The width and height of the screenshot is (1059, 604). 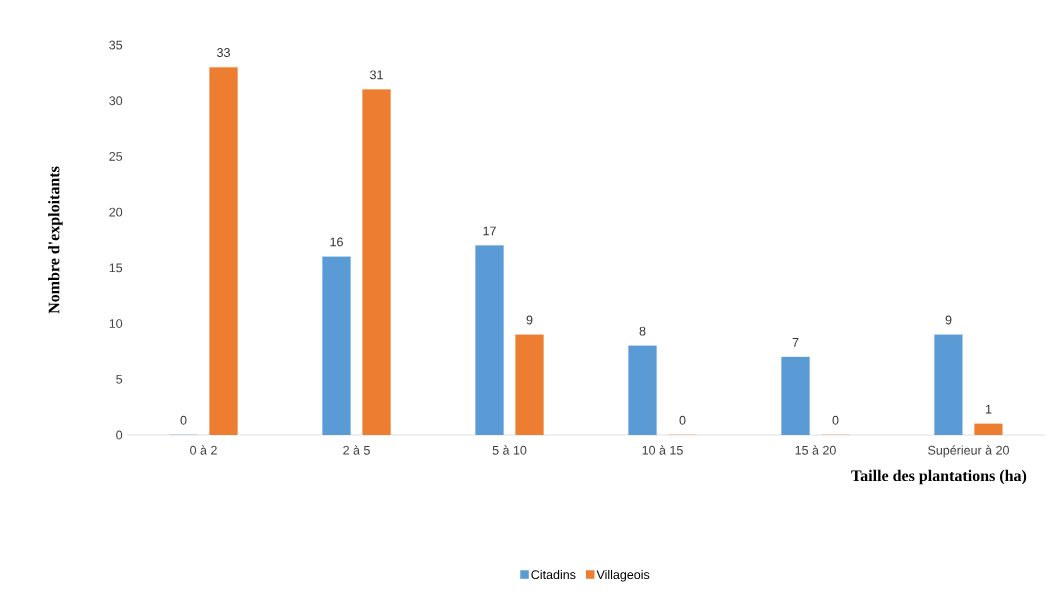 I want to click on legend-label: Villageois, so click(x=623, y=575).